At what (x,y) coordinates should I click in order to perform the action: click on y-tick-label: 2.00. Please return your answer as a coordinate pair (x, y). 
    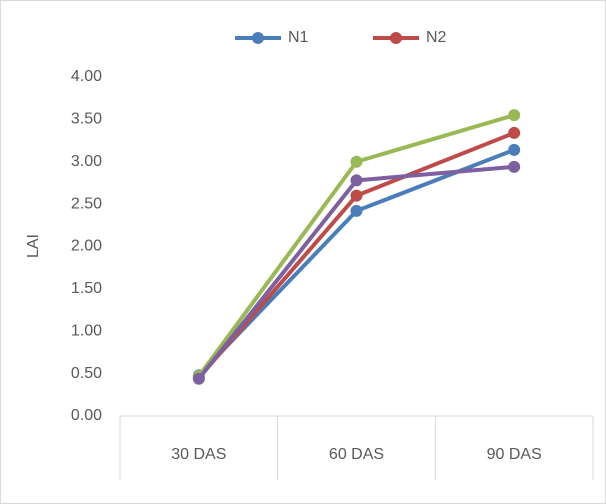
    Looking at the image, I should click on (86, 246).